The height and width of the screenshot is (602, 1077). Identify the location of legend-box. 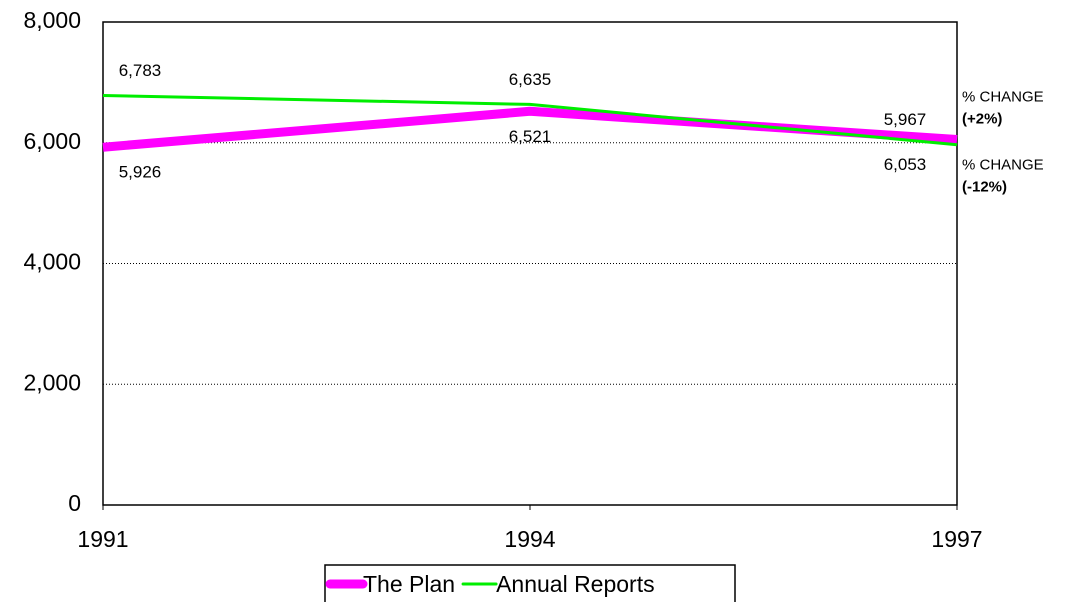
(530, 583).